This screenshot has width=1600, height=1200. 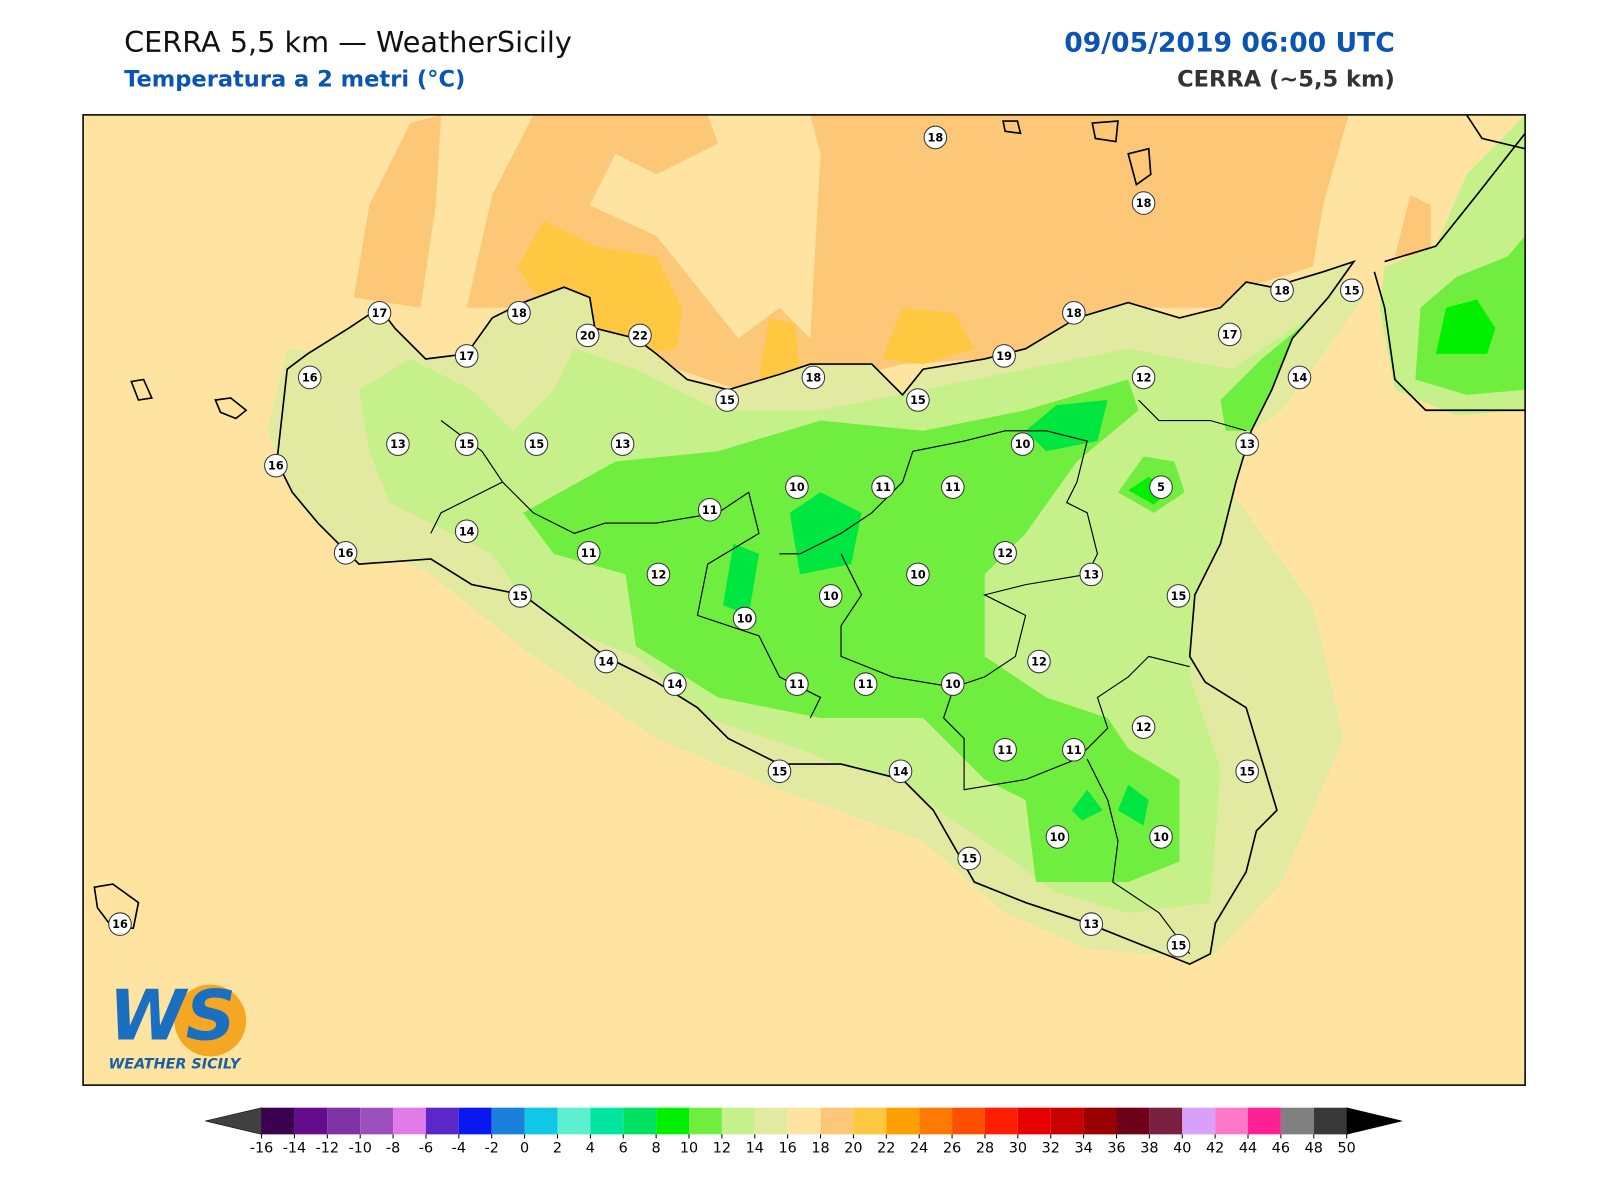 I want to click on colorbar-tick-label: 50, so click(x=1347, y=1149).